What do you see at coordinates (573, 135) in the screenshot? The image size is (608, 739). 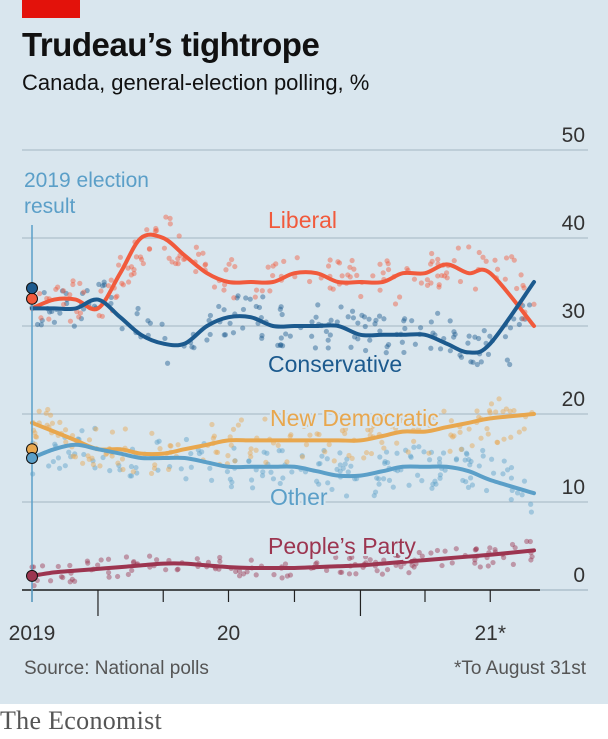 I see `y-tick-label: 50` at bounding box center [573, 135].